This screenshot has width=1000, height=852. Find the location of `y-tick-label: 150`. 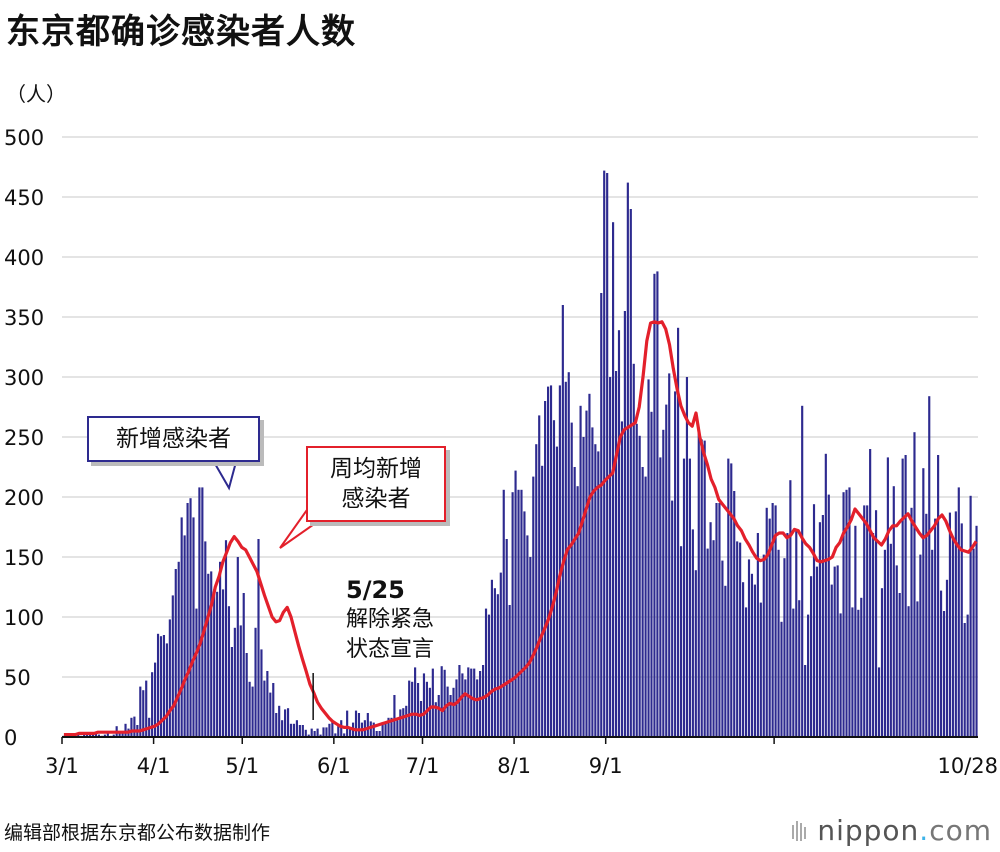

y-tick-label: 150 is located at coordinates (24, 558).